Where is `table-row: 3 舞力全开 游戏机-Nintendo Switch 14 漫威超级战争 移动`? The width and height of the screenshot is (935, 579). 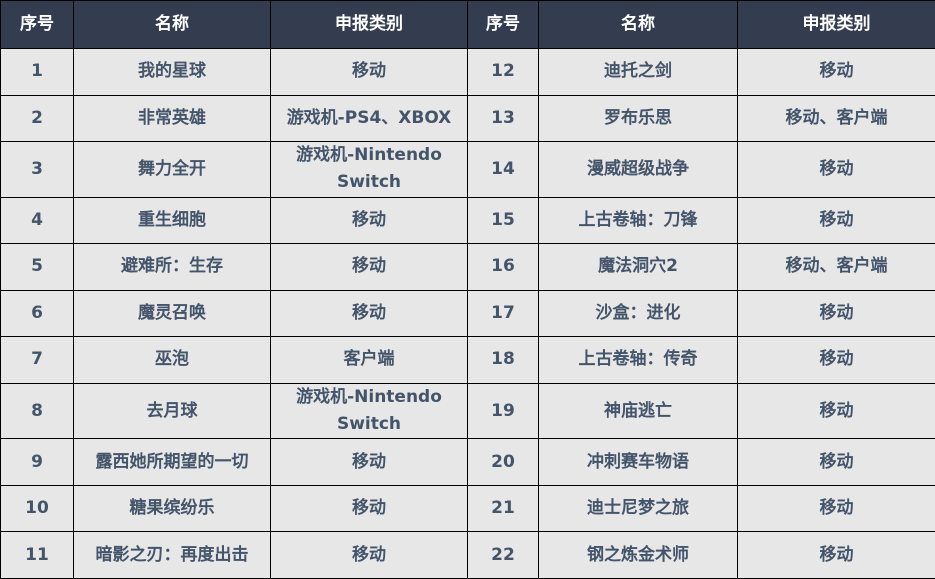
table-row: 3 舞力全开 游戏机-Nintendo Switch 14 漫威超级战争 移动 is located at coordinates (467, 169).